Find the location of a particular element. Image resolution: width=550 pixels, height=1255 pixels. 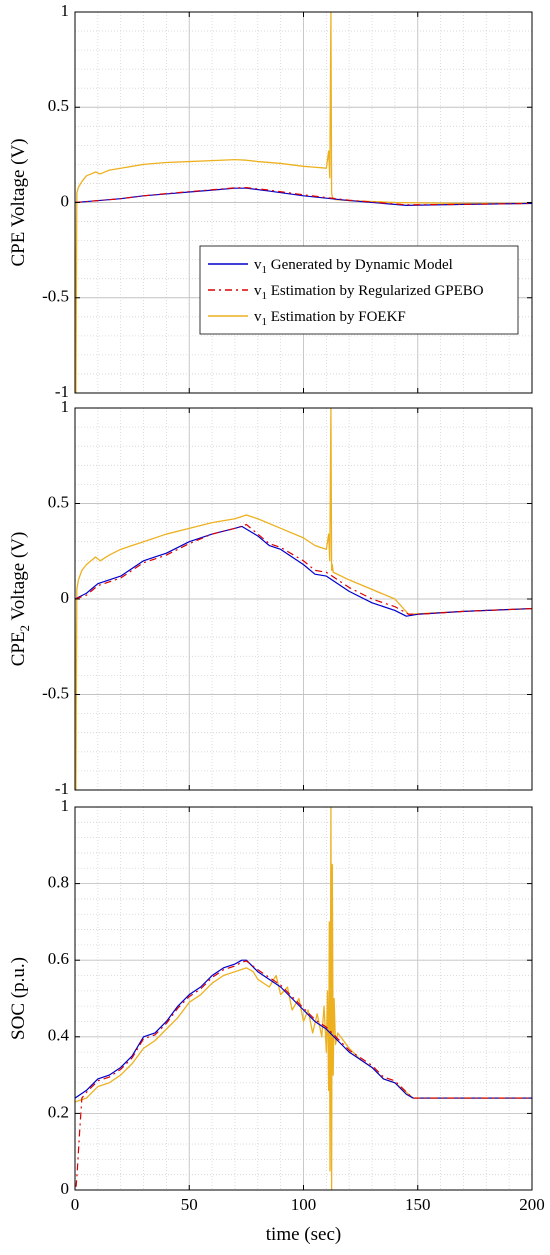

legend-entry: v1 Estimation by FOEKF is located at coordinates (330, 318).